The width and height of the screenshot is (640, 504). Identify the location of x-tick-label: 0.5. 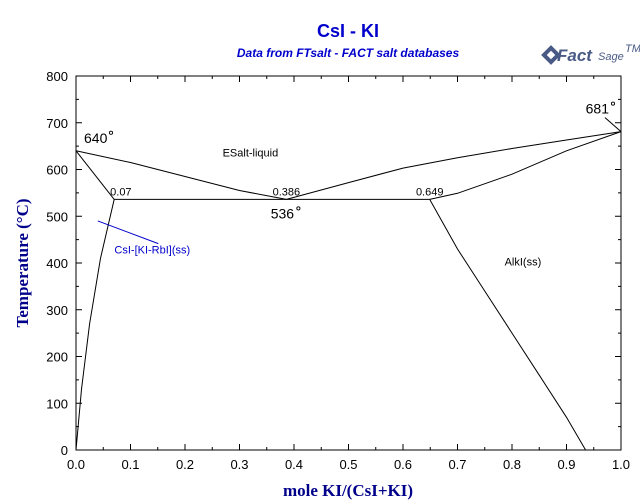
(348, 464).